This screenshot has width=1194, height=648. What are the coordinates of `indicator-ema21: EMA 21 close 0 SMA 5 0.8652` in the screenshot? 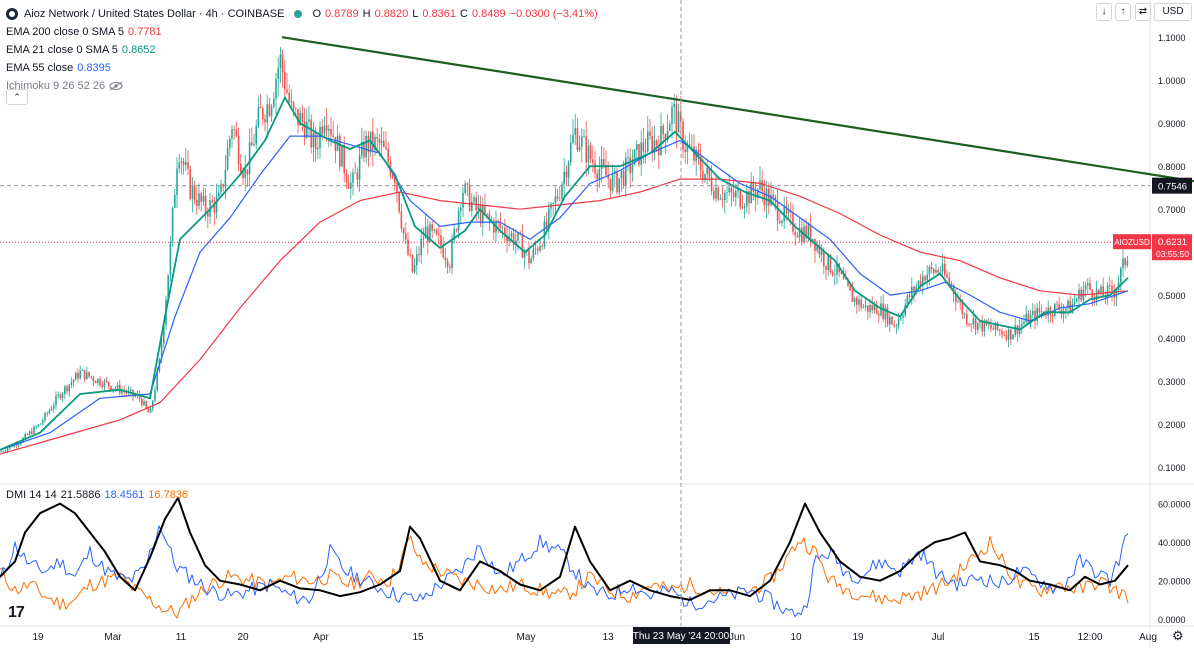 It's located at (302, 50).